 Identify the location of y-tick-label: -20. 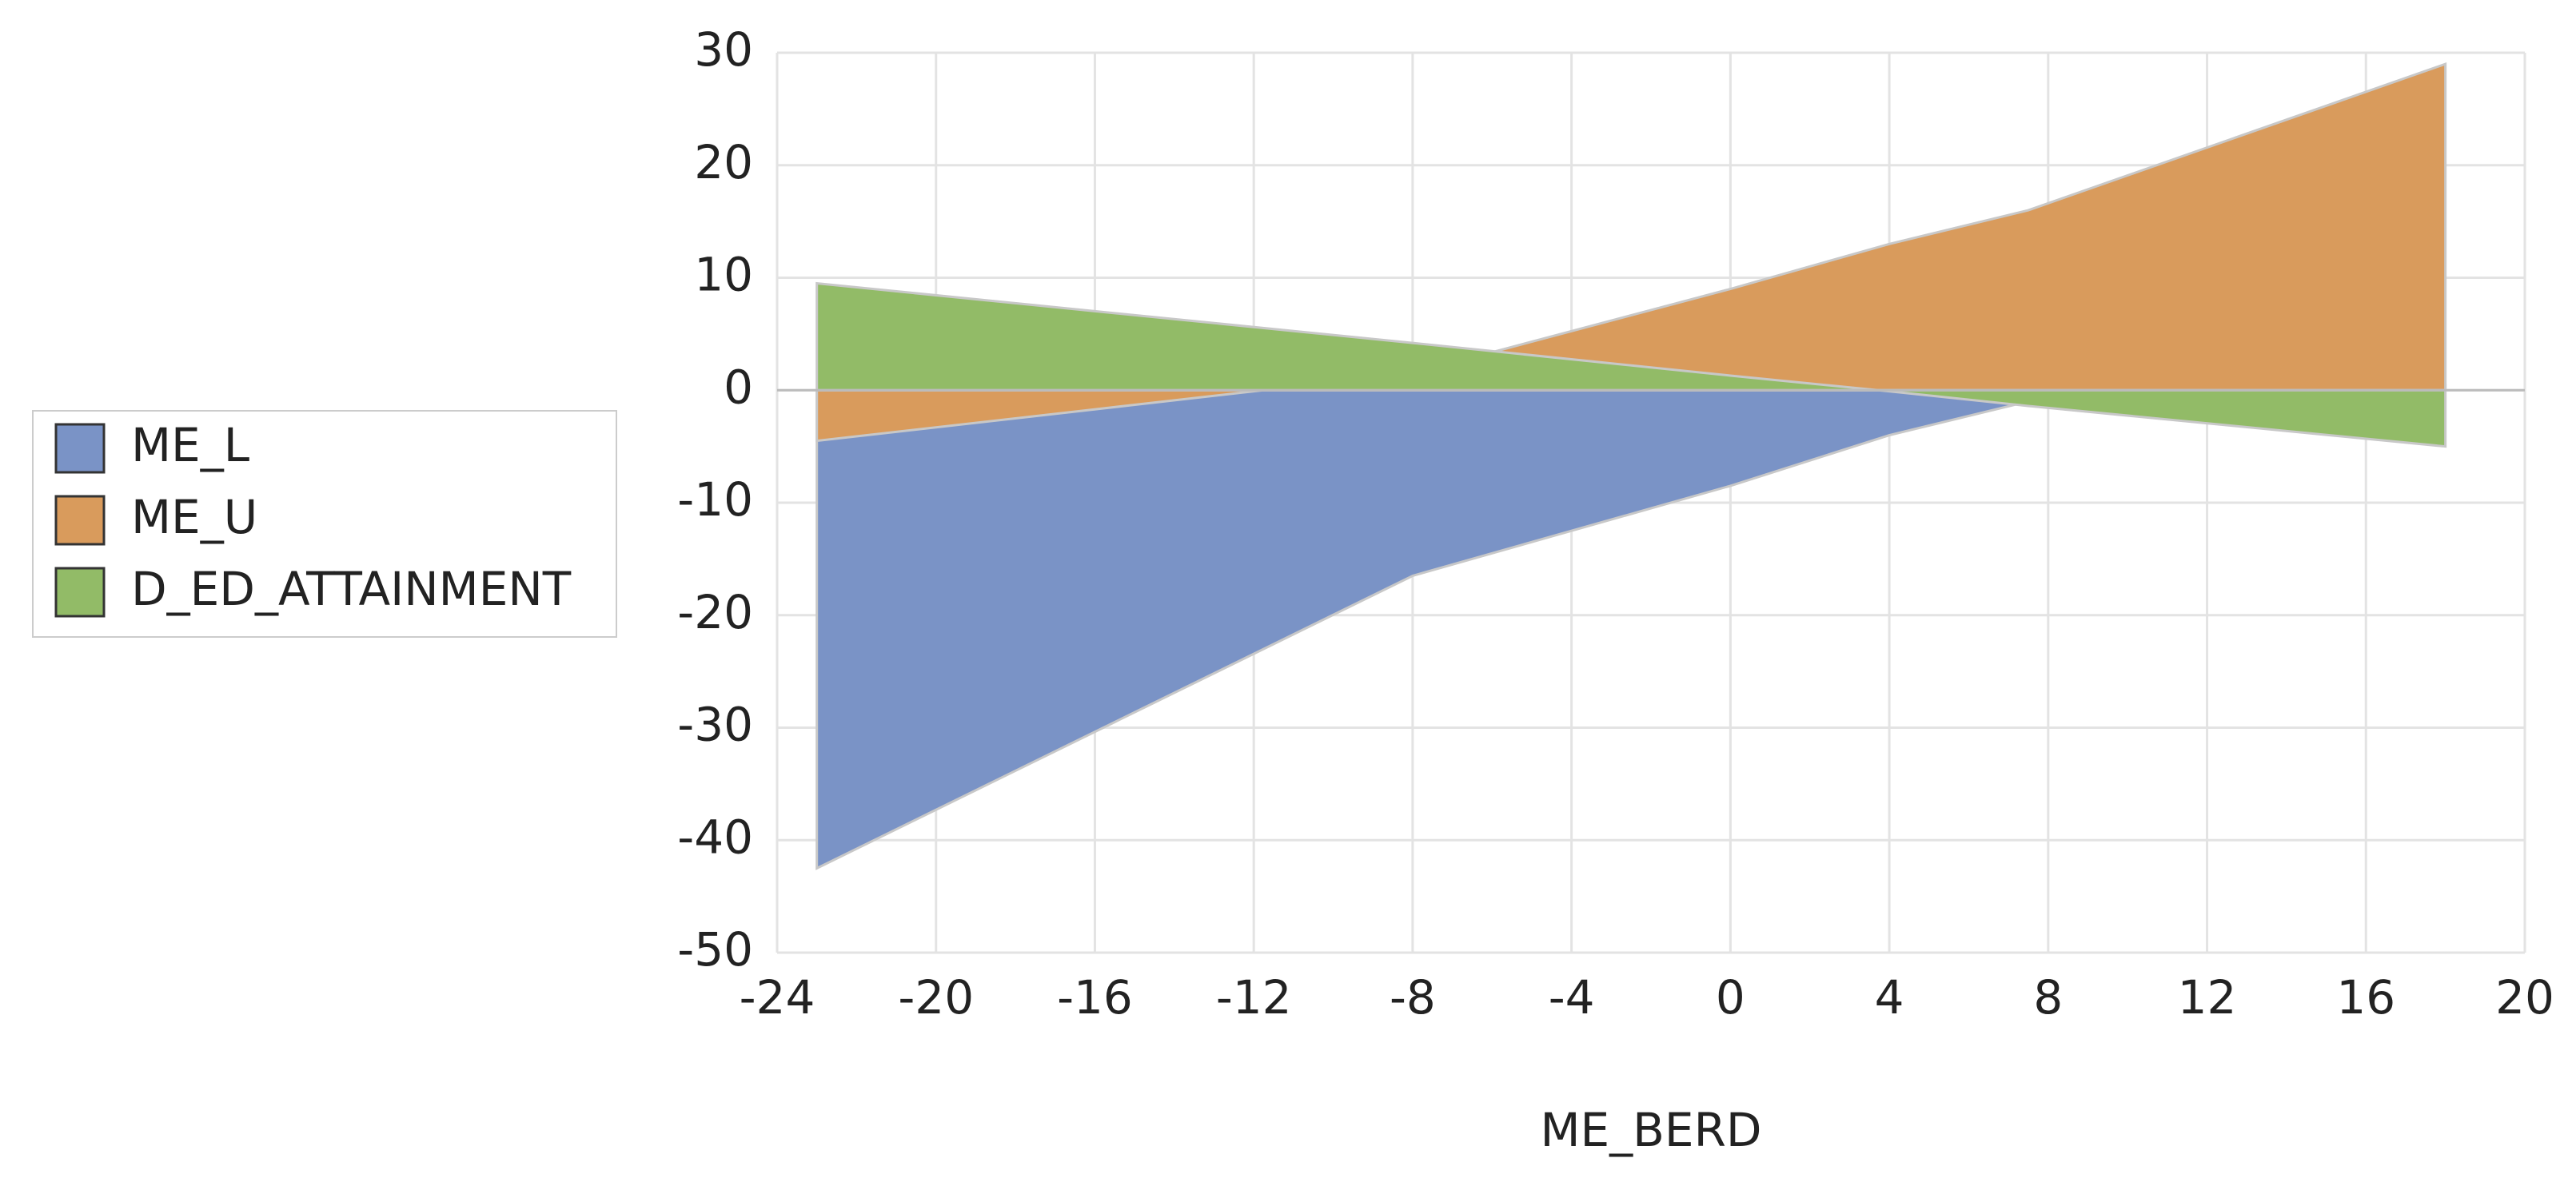
(715, 612).